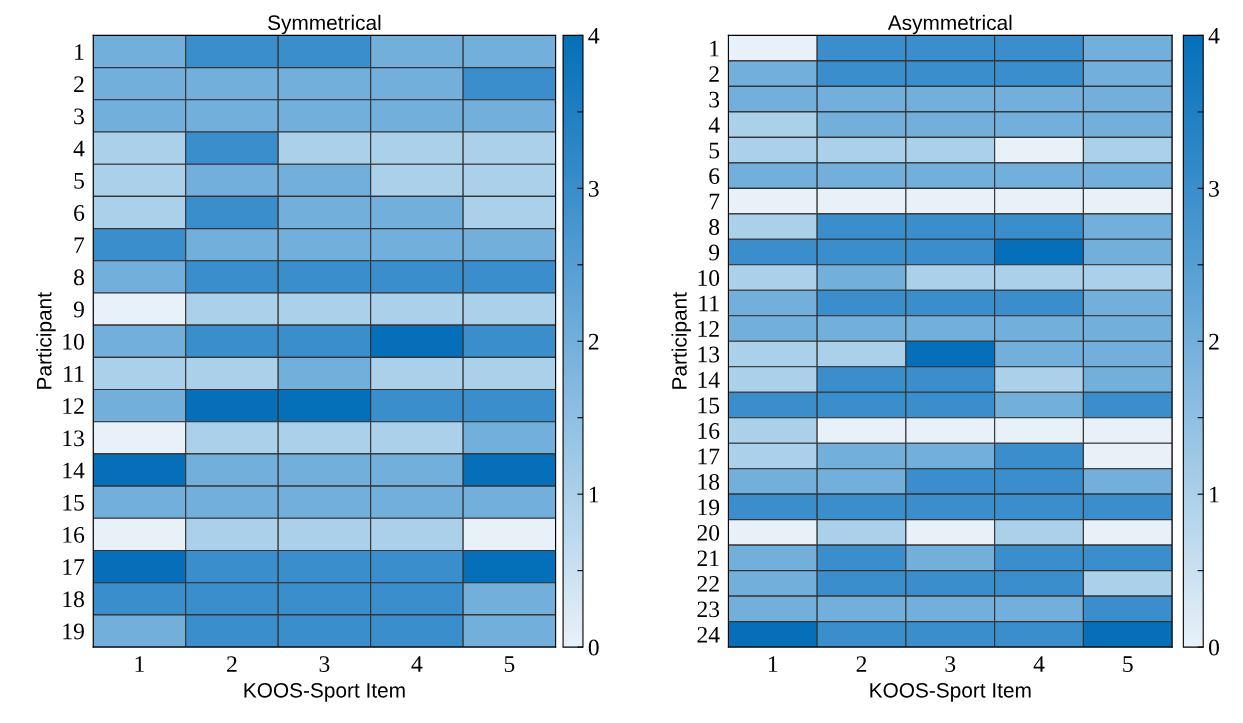 This screenshot has width=1243, height=723. I want to click on y-tick-label: 24, so click(708, 634).